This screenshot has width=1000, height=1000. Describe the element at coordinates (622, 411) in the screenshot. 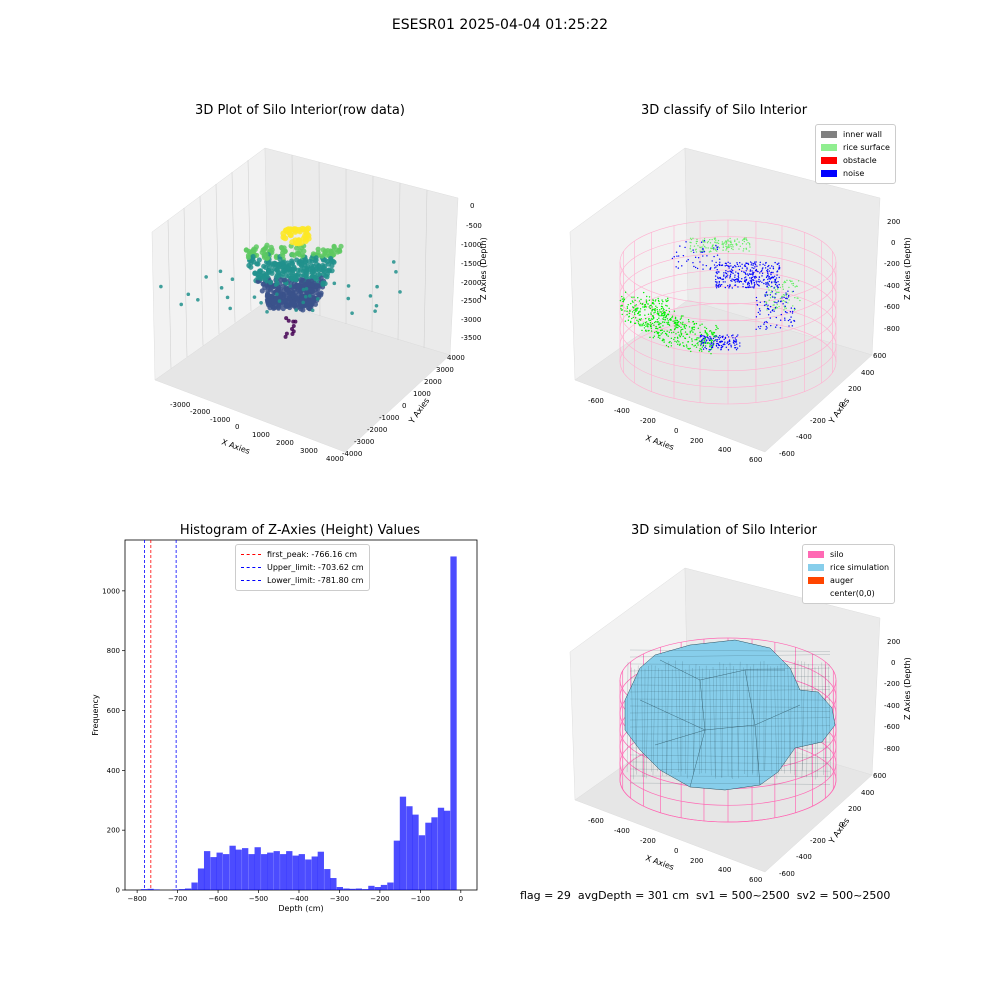

I see `p2-xtick: -400` at that location.